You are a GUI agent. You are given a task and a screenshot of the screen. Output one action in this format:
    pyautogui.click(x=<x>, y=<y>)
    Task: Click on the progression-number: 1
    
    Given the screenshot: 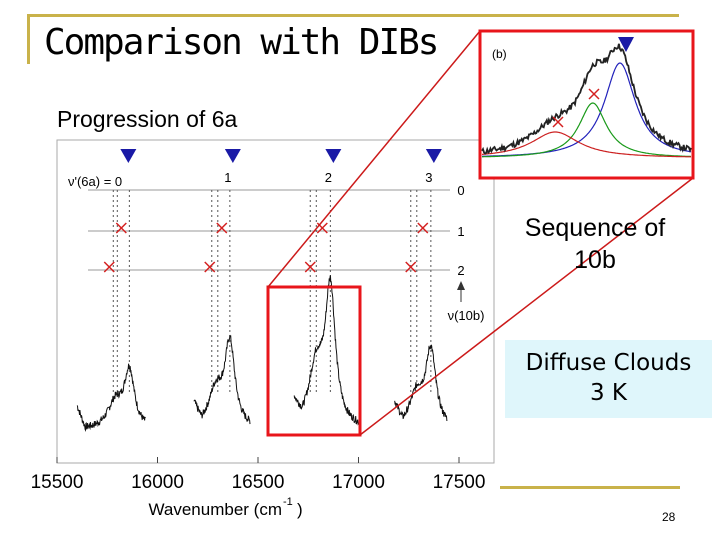 What is the action you would take?
    pyautogui.click(x=227, y=177)
    